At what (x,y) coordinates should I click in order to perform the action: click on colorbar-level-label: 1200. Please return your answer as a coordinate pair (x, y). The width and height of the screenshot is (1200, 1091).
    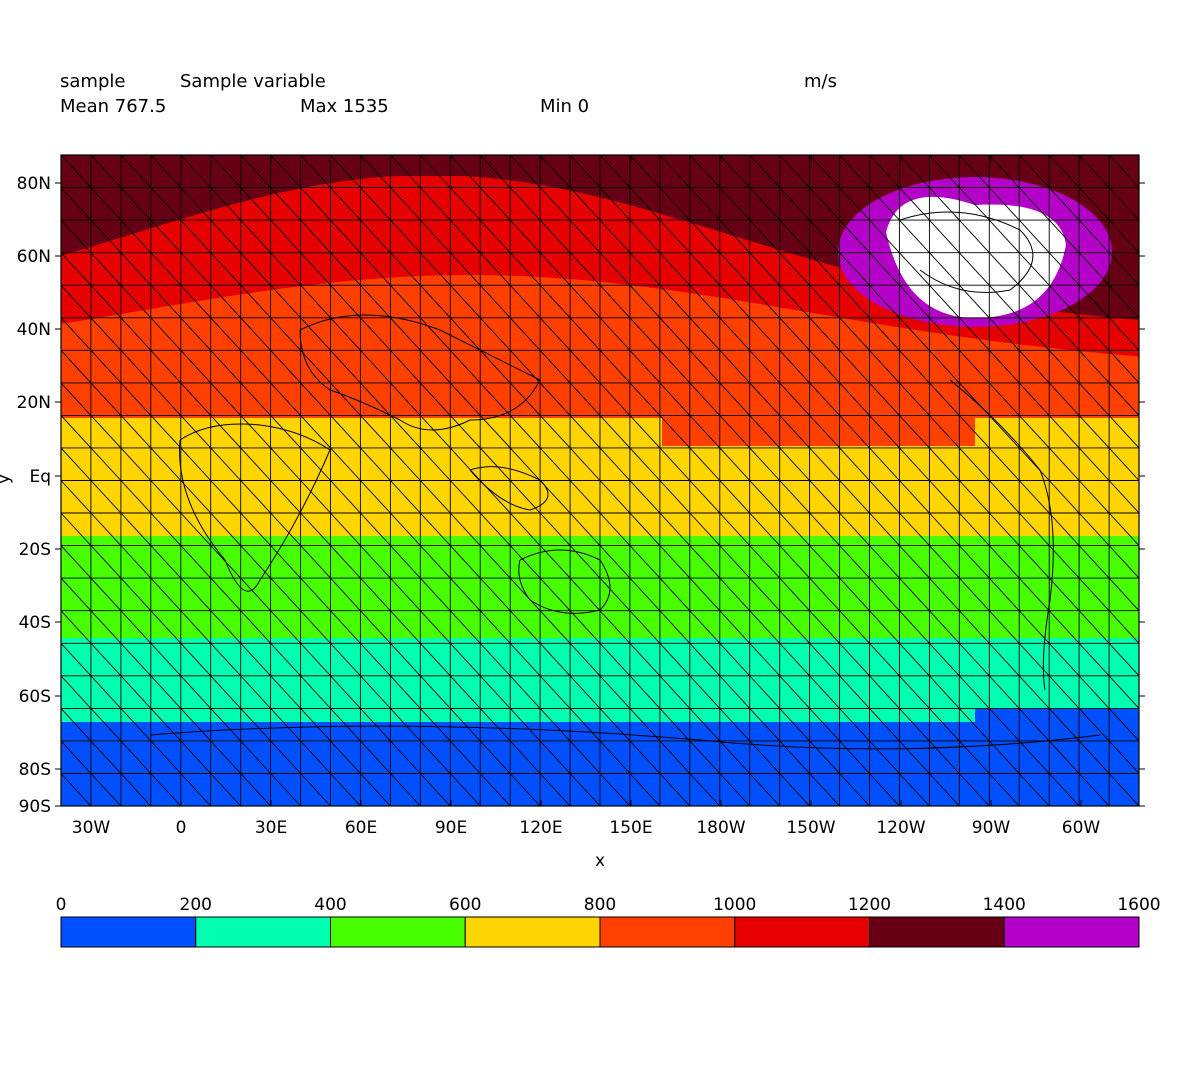
    Looking at the image, I should click on (869, 905).